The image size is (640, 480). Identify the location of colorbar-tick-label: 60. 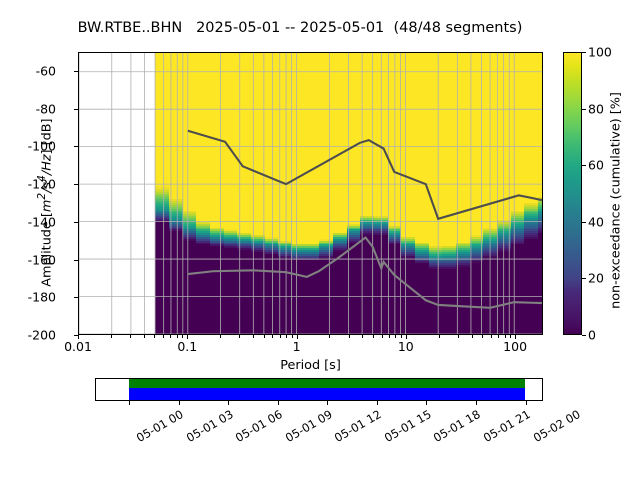
(596, 165).